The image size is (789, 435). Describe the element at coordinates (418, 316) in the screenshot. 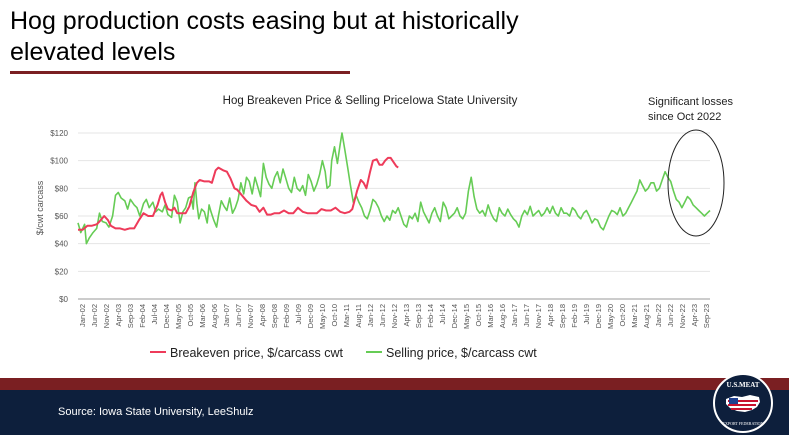

I see `x-tick-label: Sep-13` at that location.